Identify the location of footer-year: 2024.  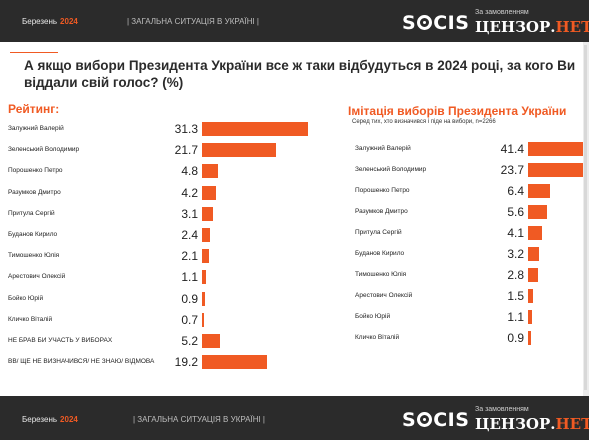
(69, 419).